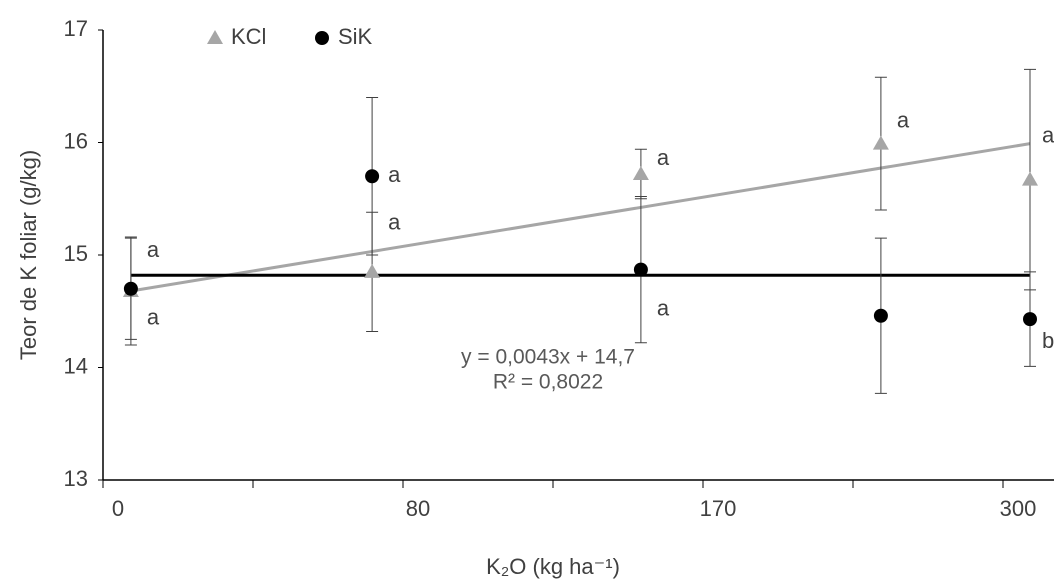  Describe the element at coordinates (548, 382) in the screenshot. I see `trend-r2: R² = 0,8022` at that location.